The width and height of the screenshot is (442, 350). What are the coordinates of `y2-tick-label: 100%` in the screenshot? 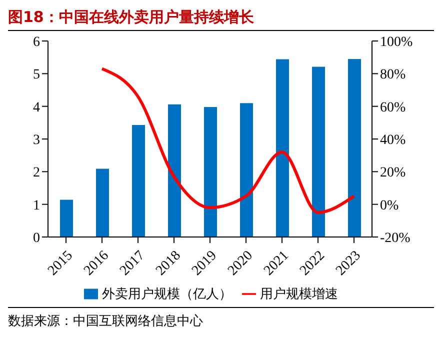 It's located at (396, 42).